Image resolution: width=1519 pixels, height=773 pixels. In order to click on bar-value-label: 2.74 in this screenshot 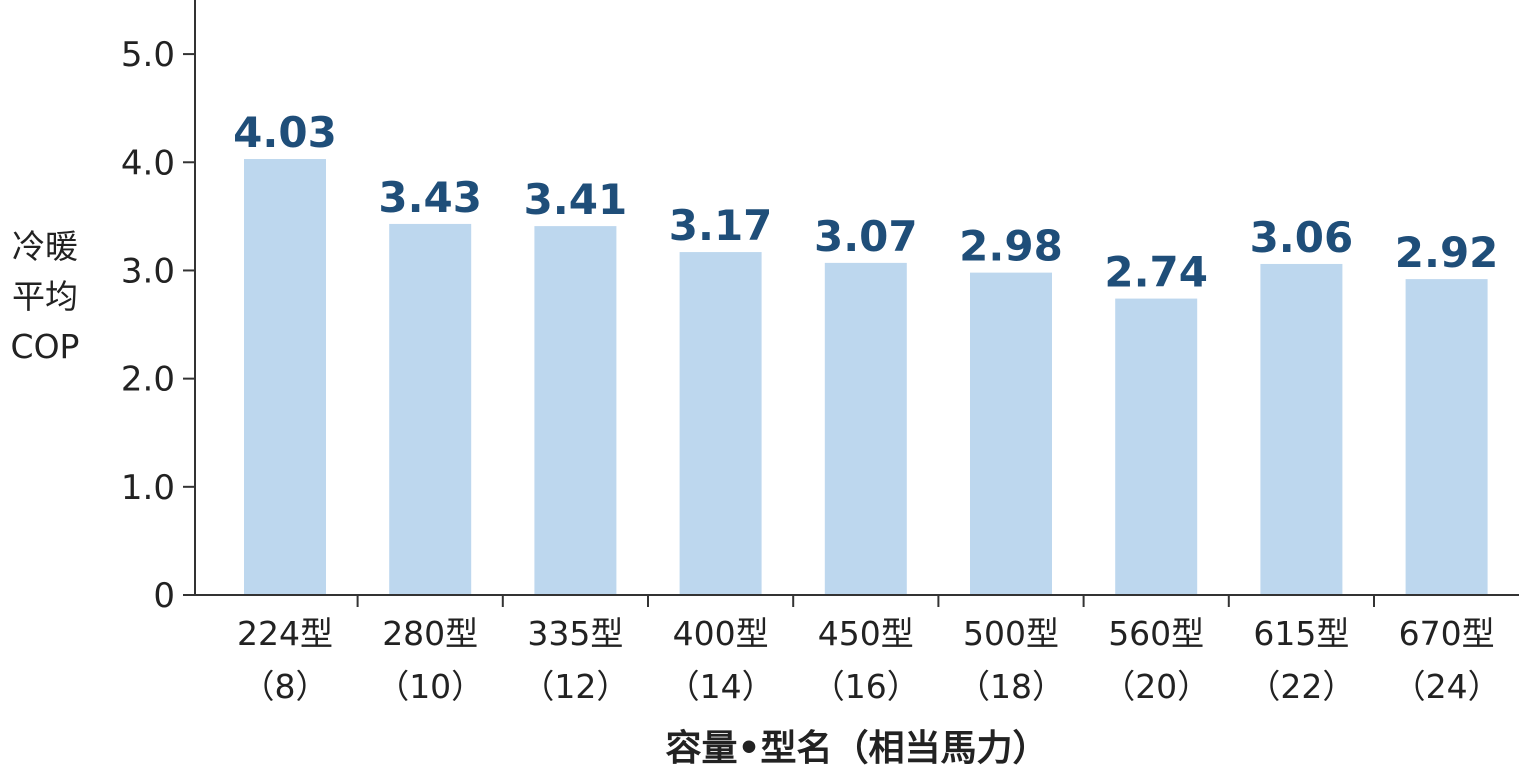, I will do `click(1156, 272)`.